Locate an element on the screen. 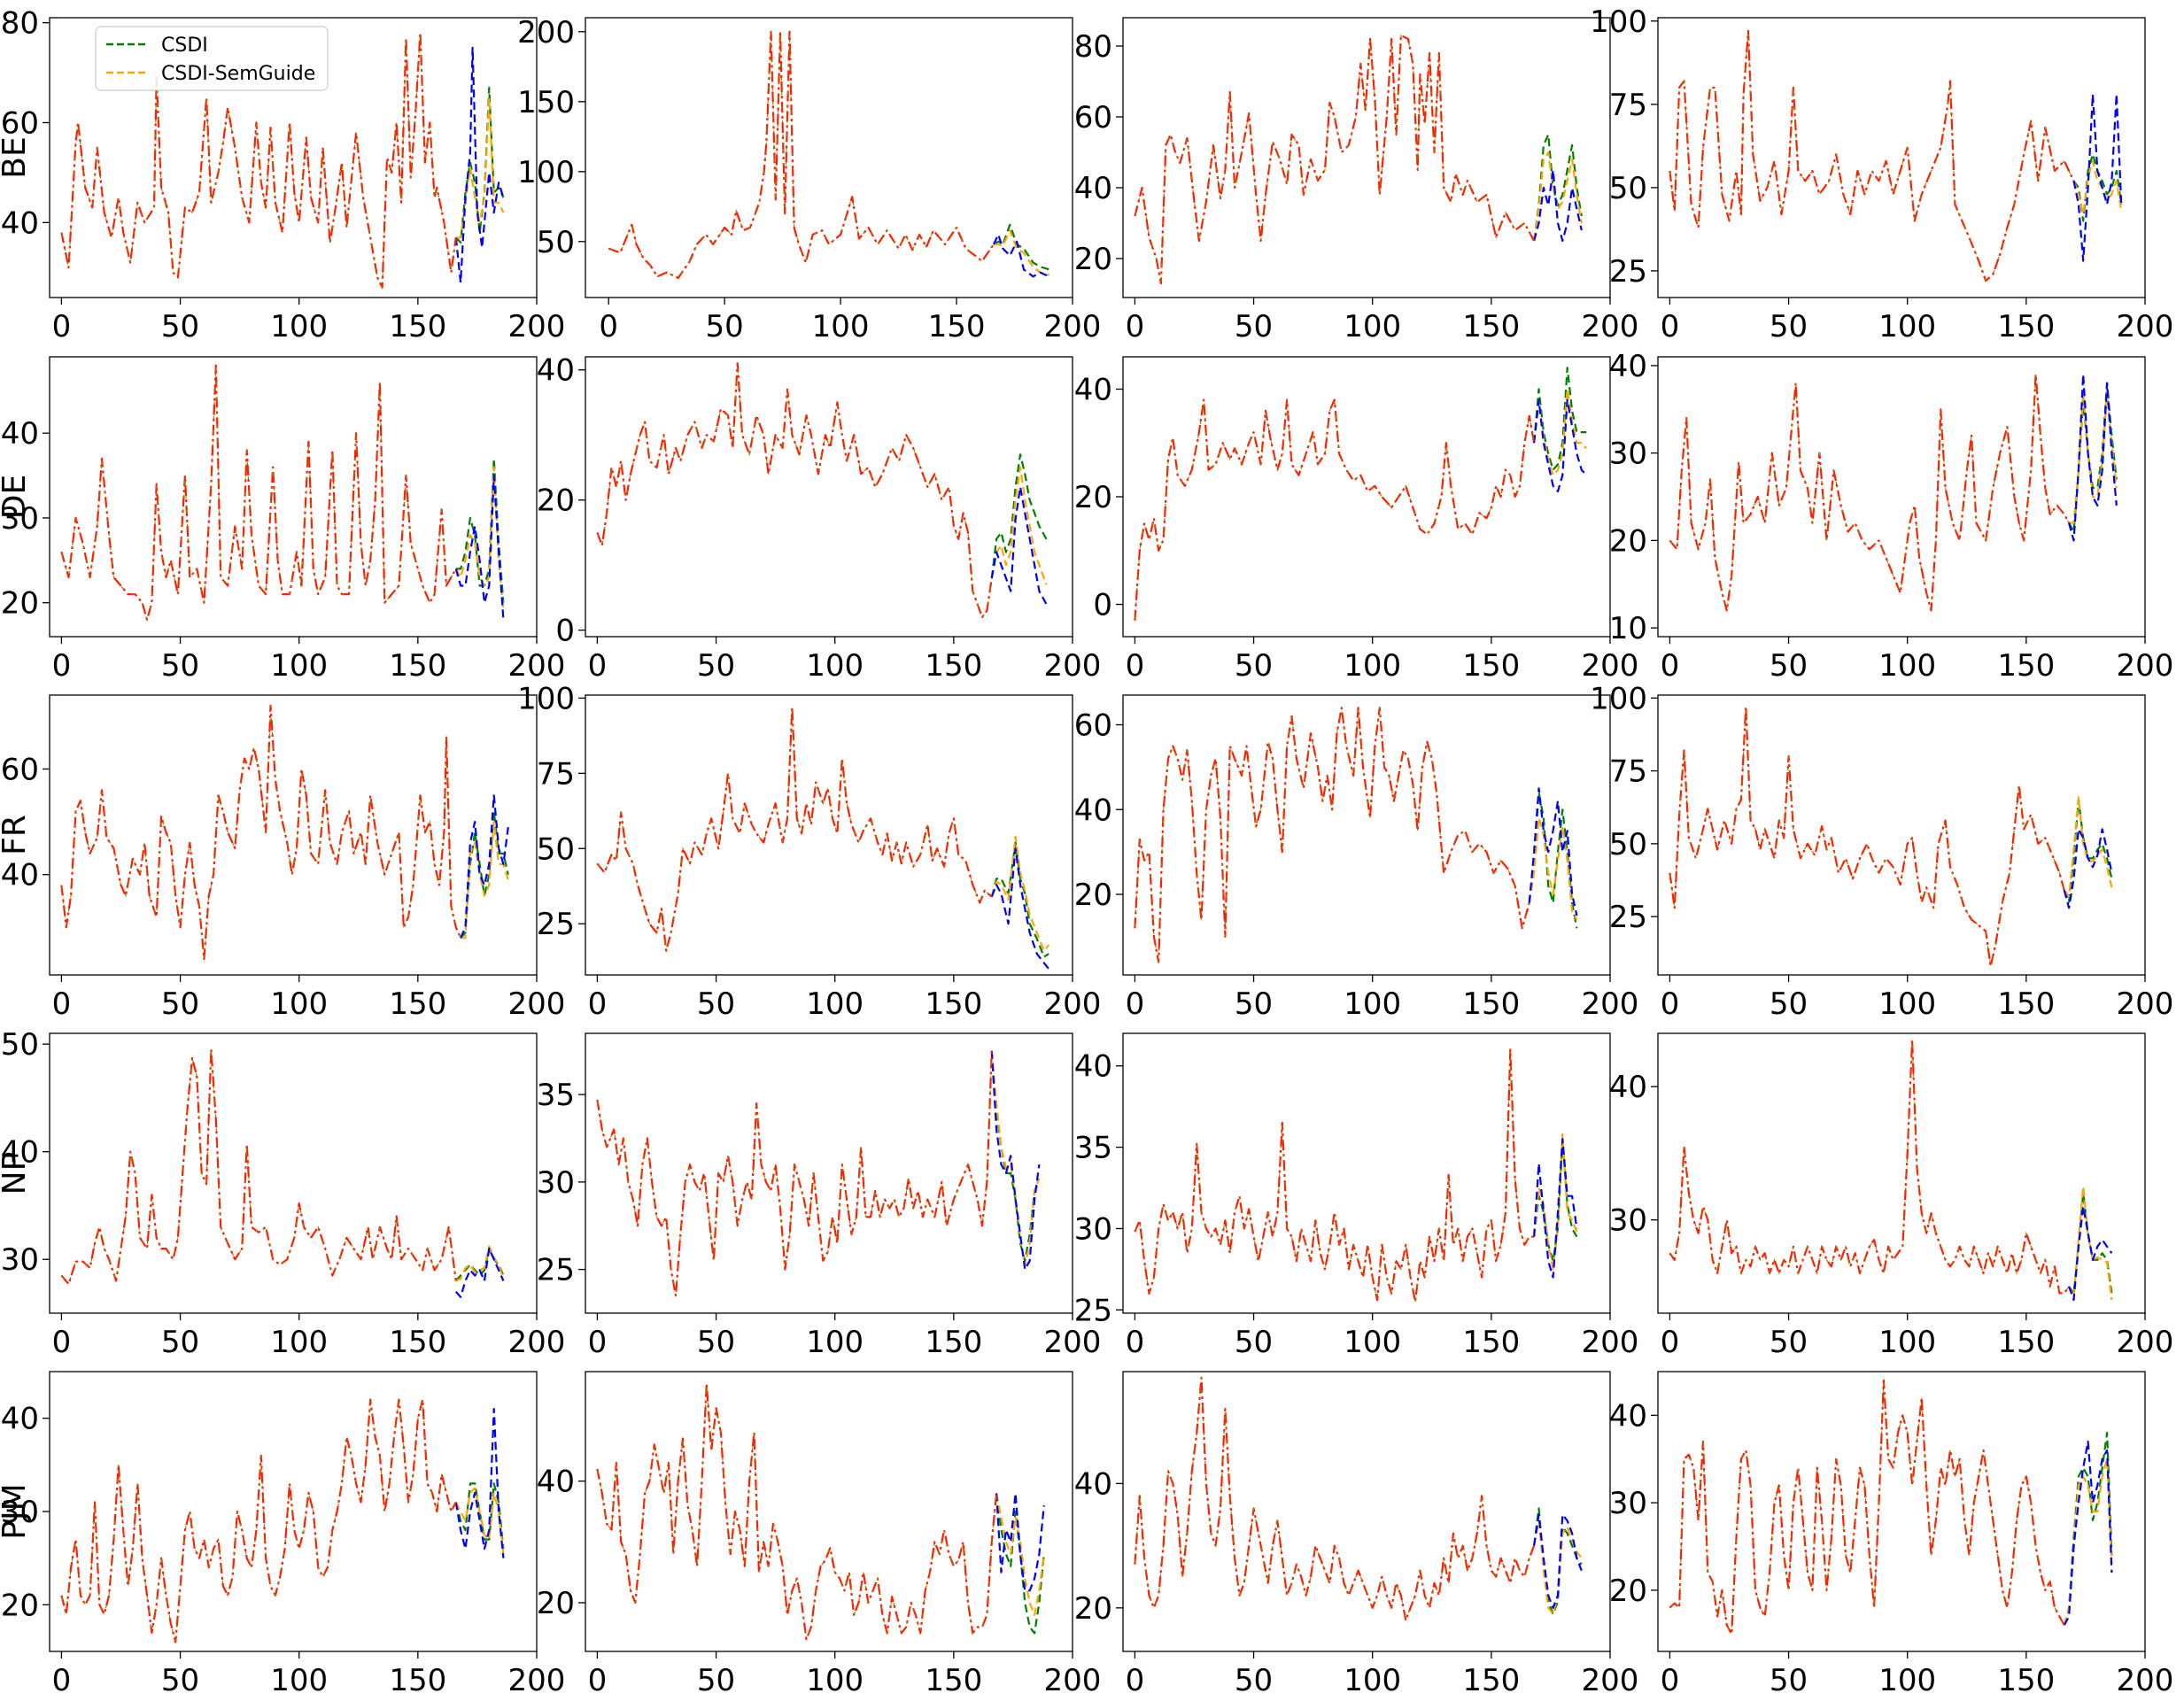  subplot-r1-c2: 0 50 100 150 200 50 100 150 200 is located at coordinates (809, 179).